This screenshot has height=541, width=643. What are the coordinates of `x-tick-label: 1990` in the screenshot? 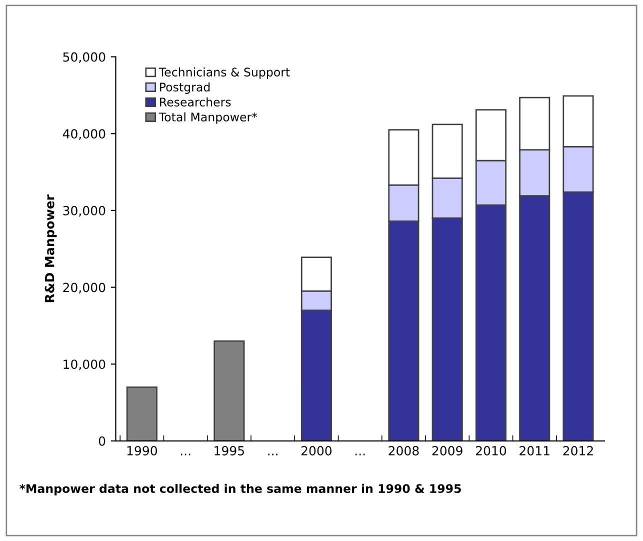 It's located at (142, 451).